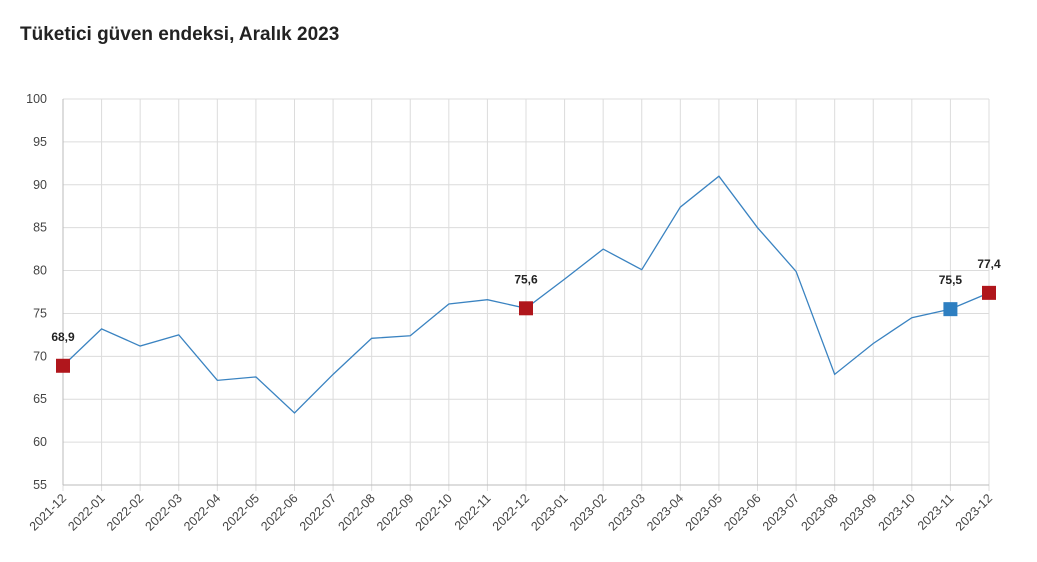 The height and width of the screenshot is (562, 1037). I want to click on x-tick-label: 2023-07, so click(781, 512).